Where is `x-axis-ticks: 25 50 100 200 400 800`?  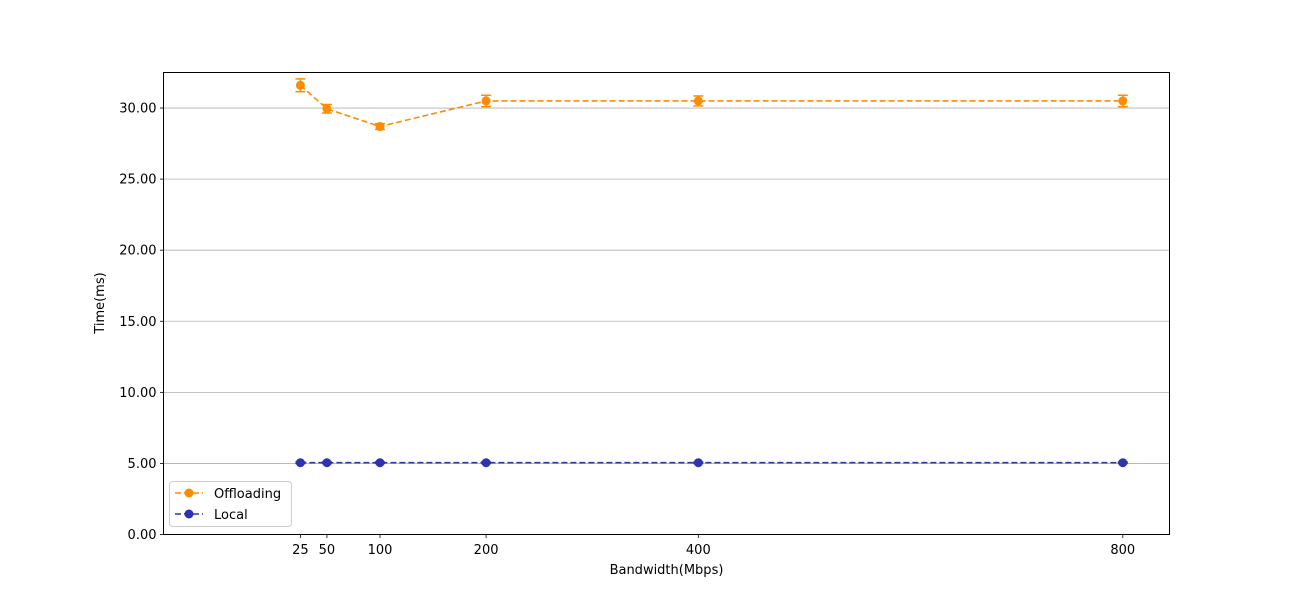
x-axis-ticks: 25 50 100 200 400 800 is located at coordinates (713, 546).